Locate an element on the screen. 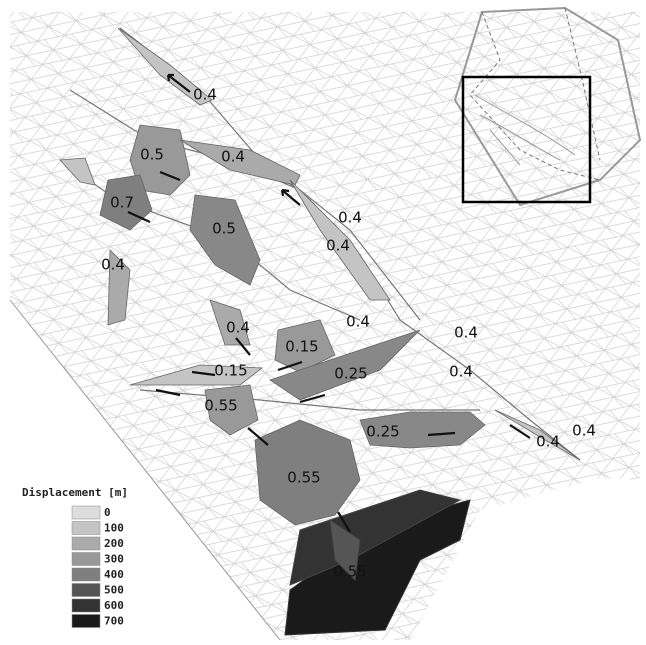 This screenshot has width=646, height=645. legend-label: 500 is located at coordinates (114, 590).